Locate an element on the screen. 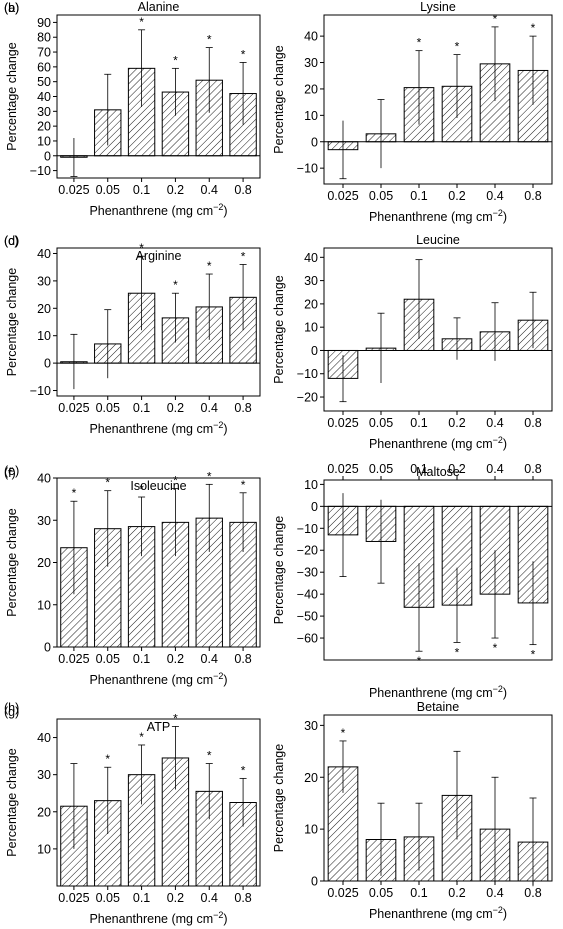  chart-title: Alanine is located at coordinates (159, 7).